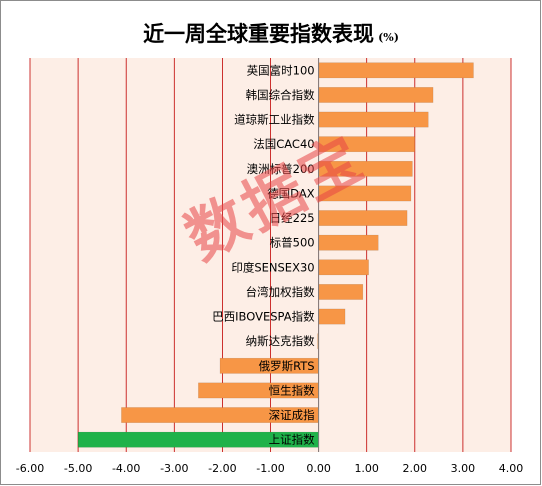 This screenshot has width=542, height=486. What do you see at coordinates (292, 390) in the screenshot?
I see `category-label: 恒生指数` at bounding box center [292, 390].